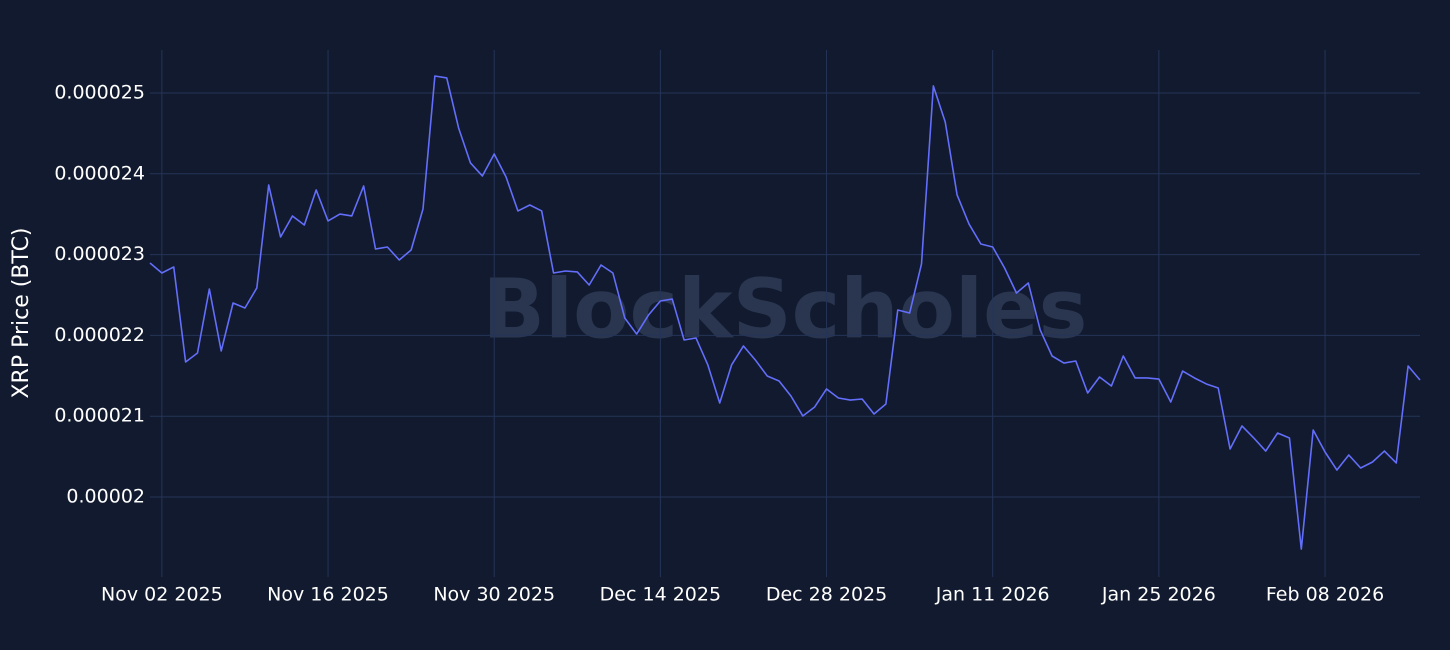 This screenshot has width=1450, height=650. Describe the element at coordinates (99, 416) in the screenshot. I see `y-tick-label: 0.000021` at that location.